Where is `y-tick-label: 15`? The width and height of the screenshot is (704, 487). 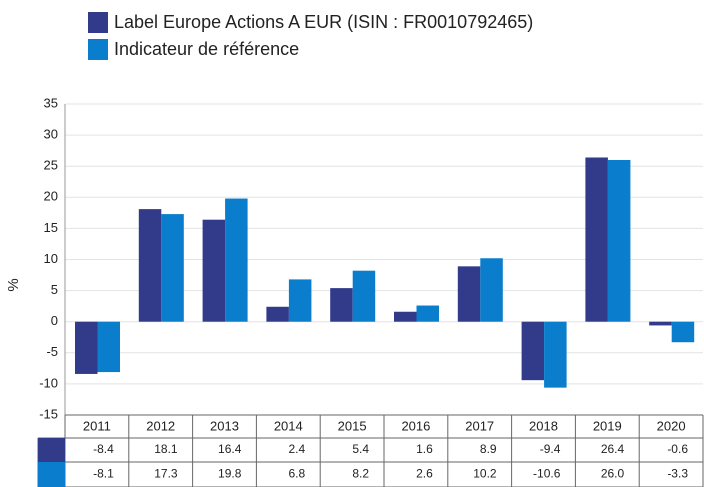 y-tick-label: 15 is located at coordinates (51, 227).